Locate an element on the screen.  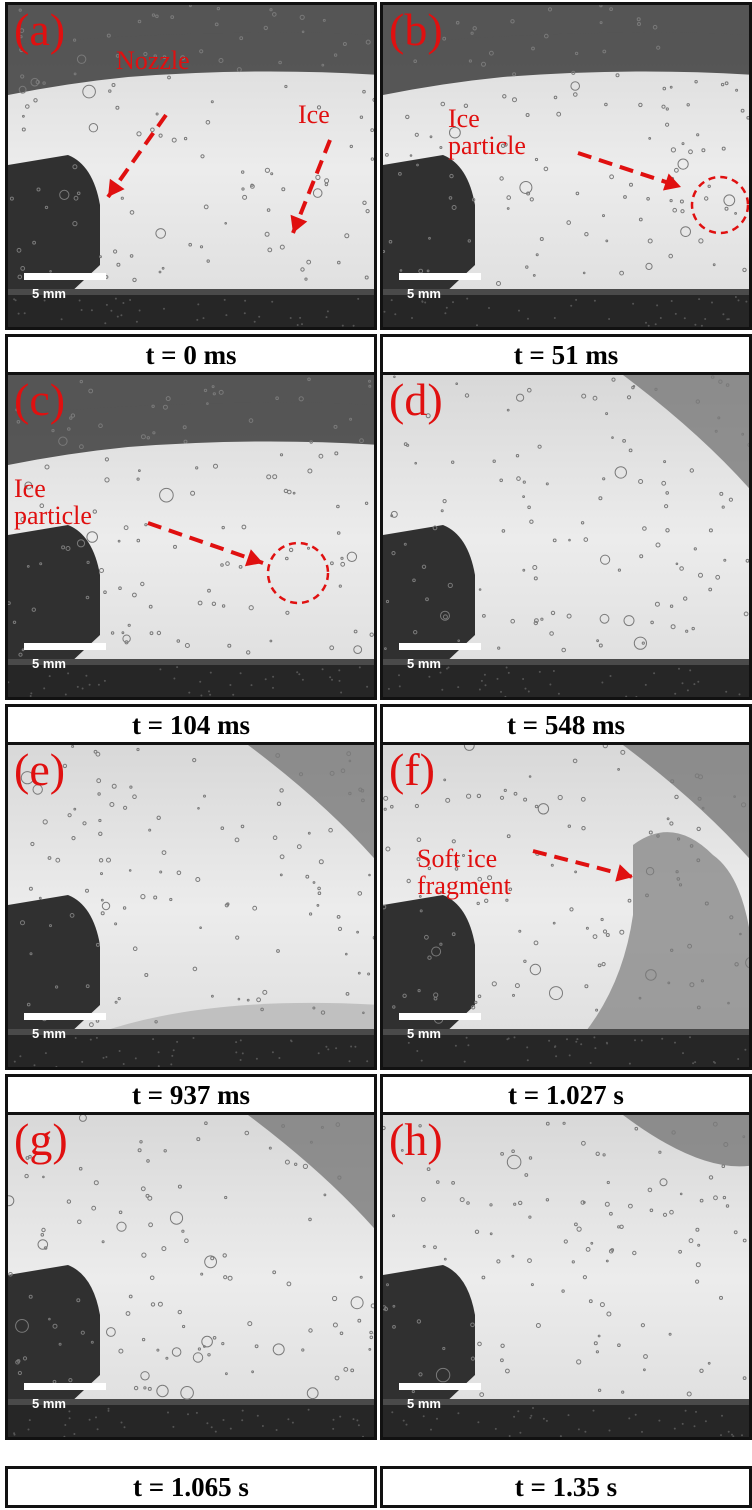
annotation-label: Soft ice fragment is located at coordinates (464, 872).